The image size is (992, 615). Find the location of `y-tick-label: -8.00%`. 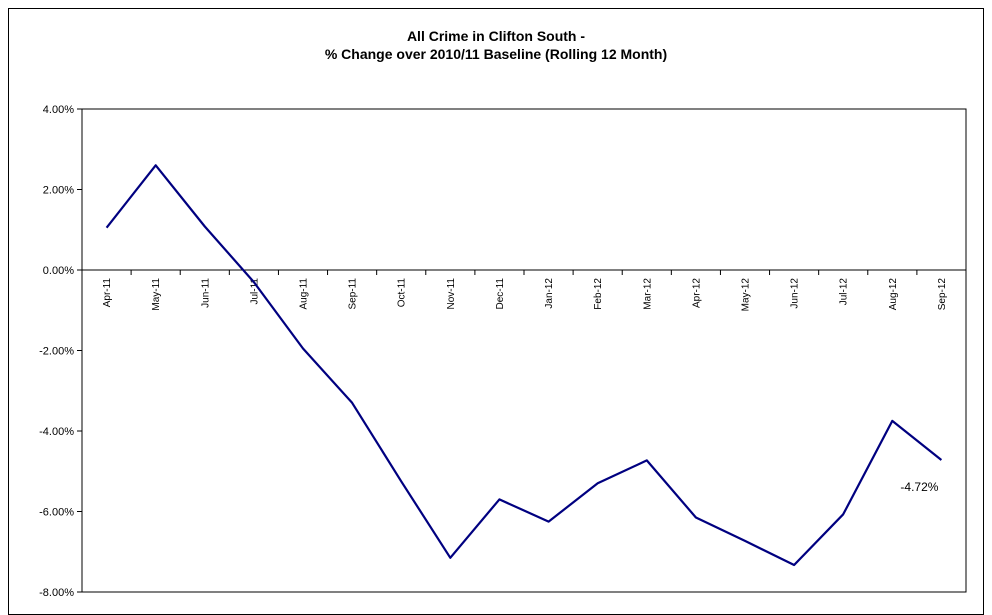

y-tick-label: -8.00% is located at coordinates (56, 593).